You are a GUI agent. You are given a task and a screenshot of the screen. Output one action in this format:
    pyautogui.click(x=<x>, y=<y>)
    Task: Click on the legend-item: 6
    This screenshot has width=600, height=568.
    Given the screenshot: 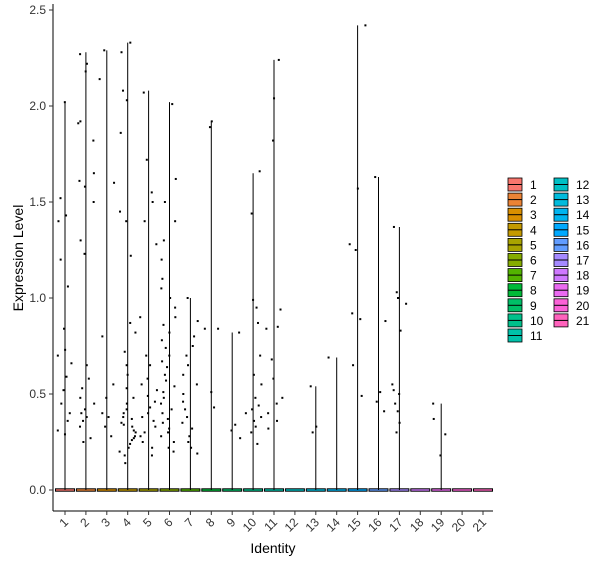 What is the action you would take?
    pyautogui.click(x=522, y=260)
    